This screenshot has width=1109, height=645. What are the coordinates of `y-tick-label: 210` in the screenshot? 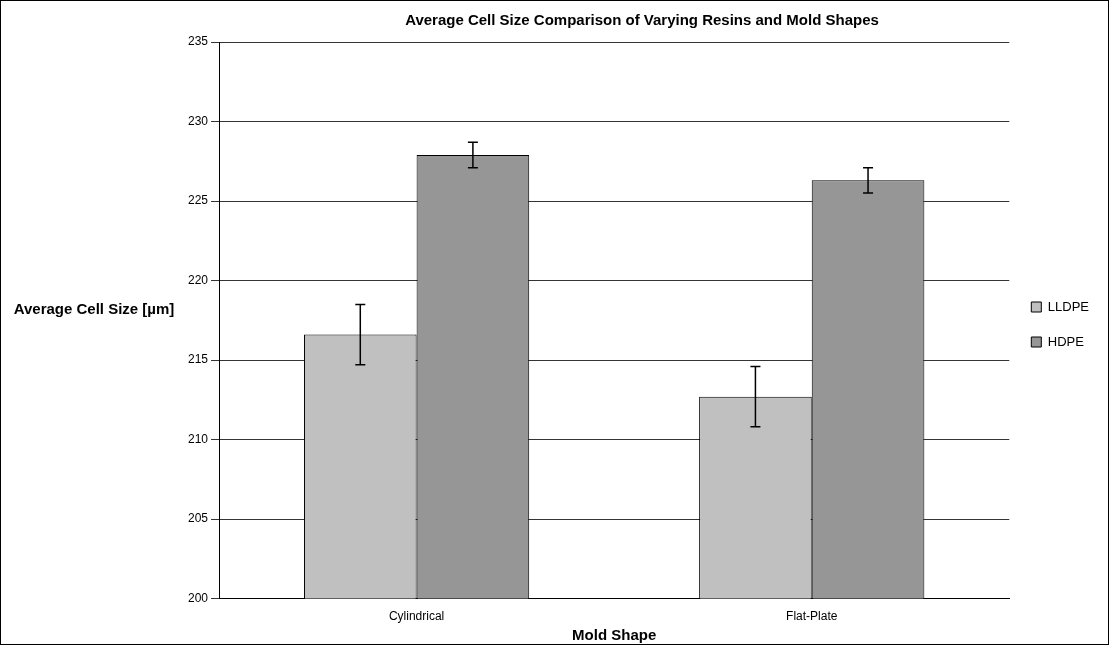 It's located at (198, 438).